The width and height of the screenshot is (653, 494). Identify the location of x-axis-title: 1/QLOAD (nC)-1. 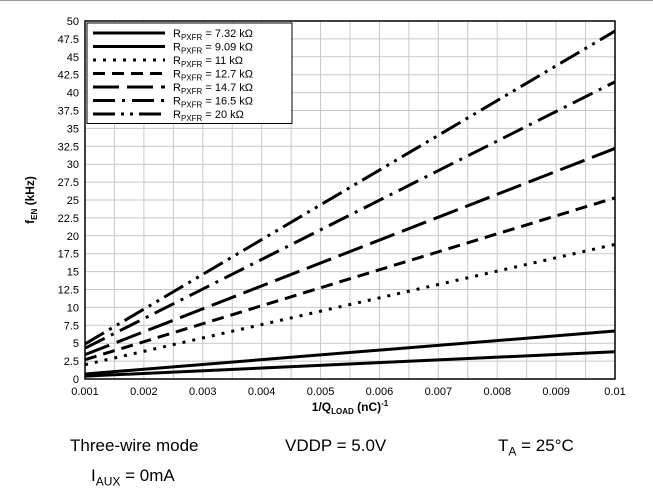
(350, 407).